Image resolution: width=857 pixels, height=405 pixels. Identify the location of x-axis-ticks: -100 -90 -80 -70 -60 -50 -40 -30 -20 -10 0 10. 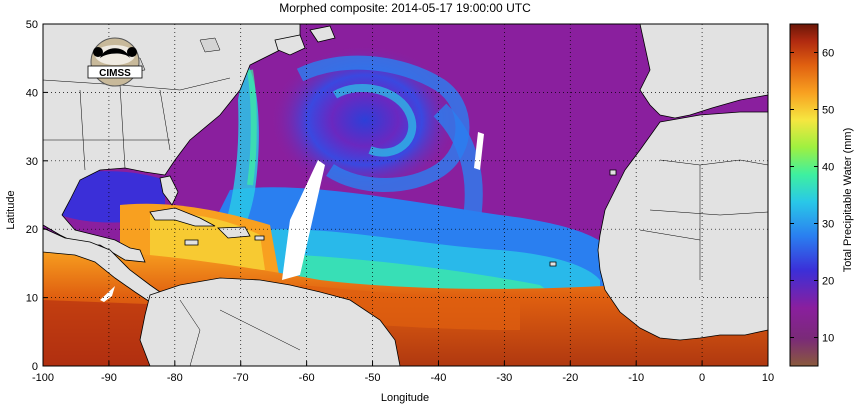
(403, 372).